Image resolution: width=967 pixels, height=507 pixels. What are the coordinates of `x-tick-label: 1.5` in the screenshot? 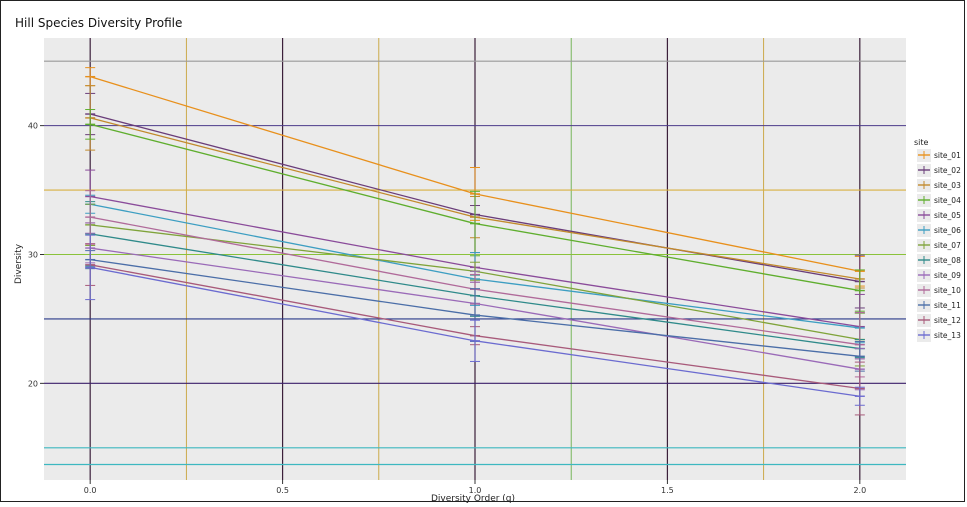 It's located at (667, 490).